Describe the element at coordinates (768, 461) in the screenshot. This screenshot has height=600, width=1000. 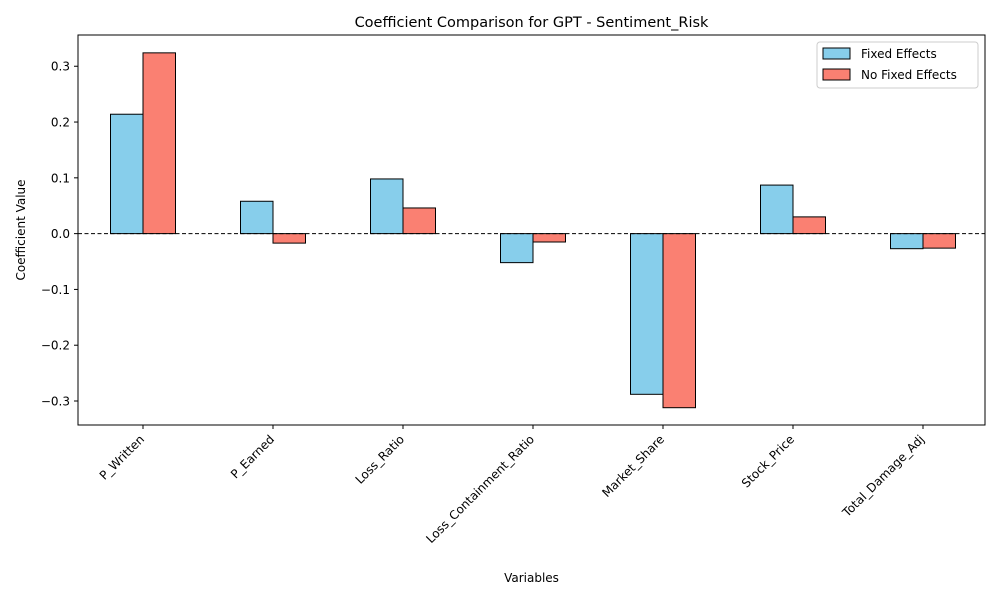
I see `x-tick-label: Stock_Price` at that location.